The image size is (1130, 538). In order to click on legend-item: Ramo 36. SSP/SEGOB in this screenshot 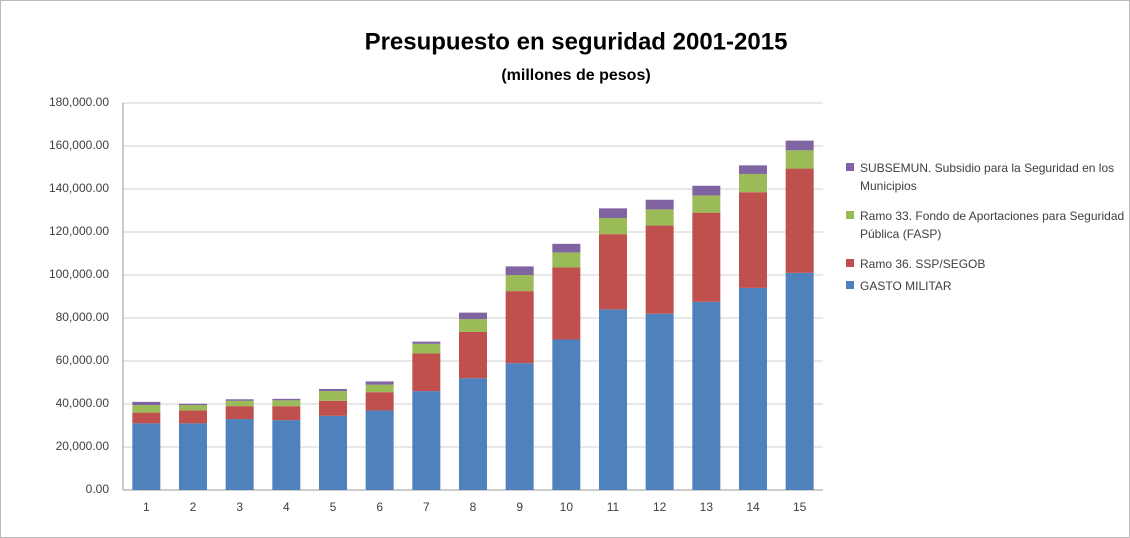, I will do `click(985, 264)`.